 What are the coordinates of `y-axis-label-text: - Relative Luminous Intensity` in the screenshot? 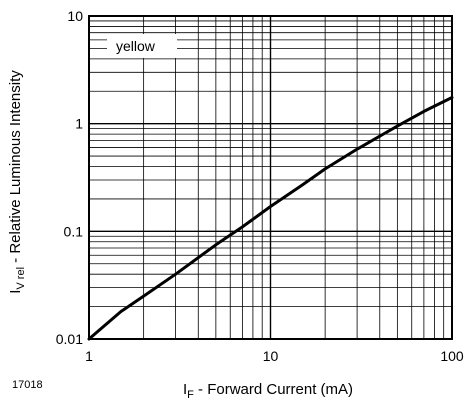 It's located at (15, 168).